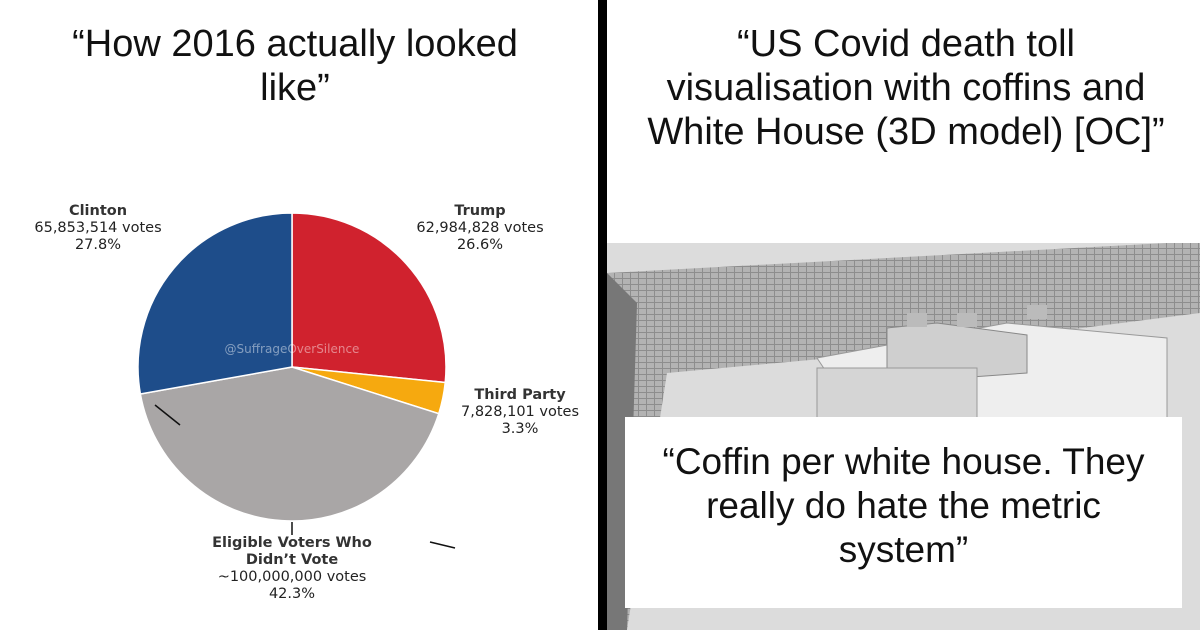 Image resolution: width=1200 pixels, height=630 pixels. What do you see at coordinates (520, 395) in the screenshot?
I see `slice-name: Third Party` at bounding box center [520, 395].